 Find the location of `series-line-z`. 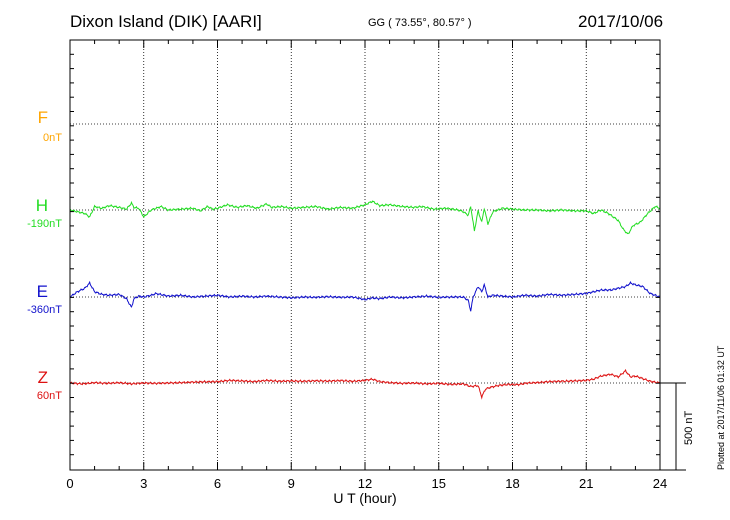

series-line-z is located at coordinates (365, 384).